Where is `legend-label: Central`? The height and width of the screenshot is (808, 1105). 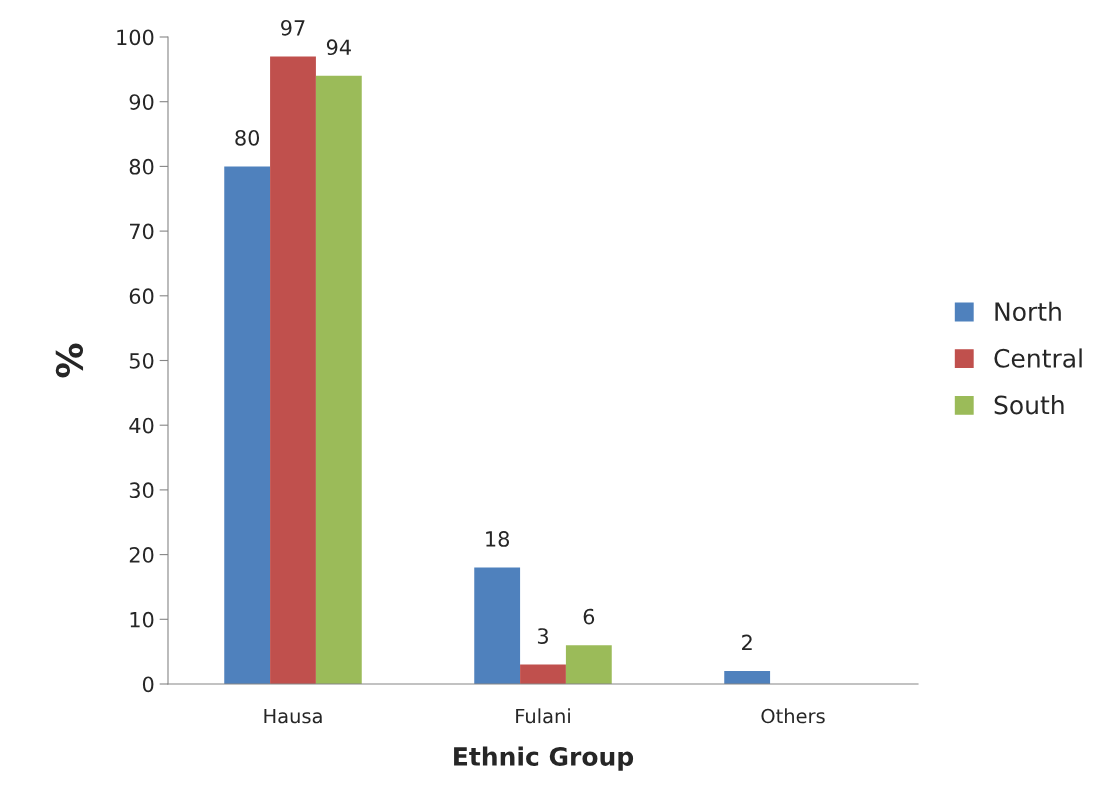
legend-label: Central is located at coordinates (1038, 358).